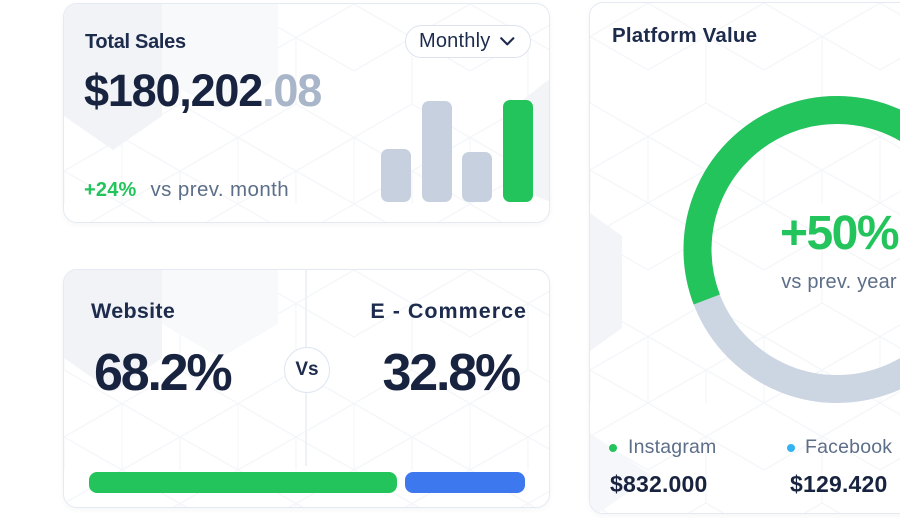 This screenshot has height=518, width=900. What do you see at coordinates (839, 233) in the screenshot?
I see `donut-delta: +50%` at bounding box center [839, 233].